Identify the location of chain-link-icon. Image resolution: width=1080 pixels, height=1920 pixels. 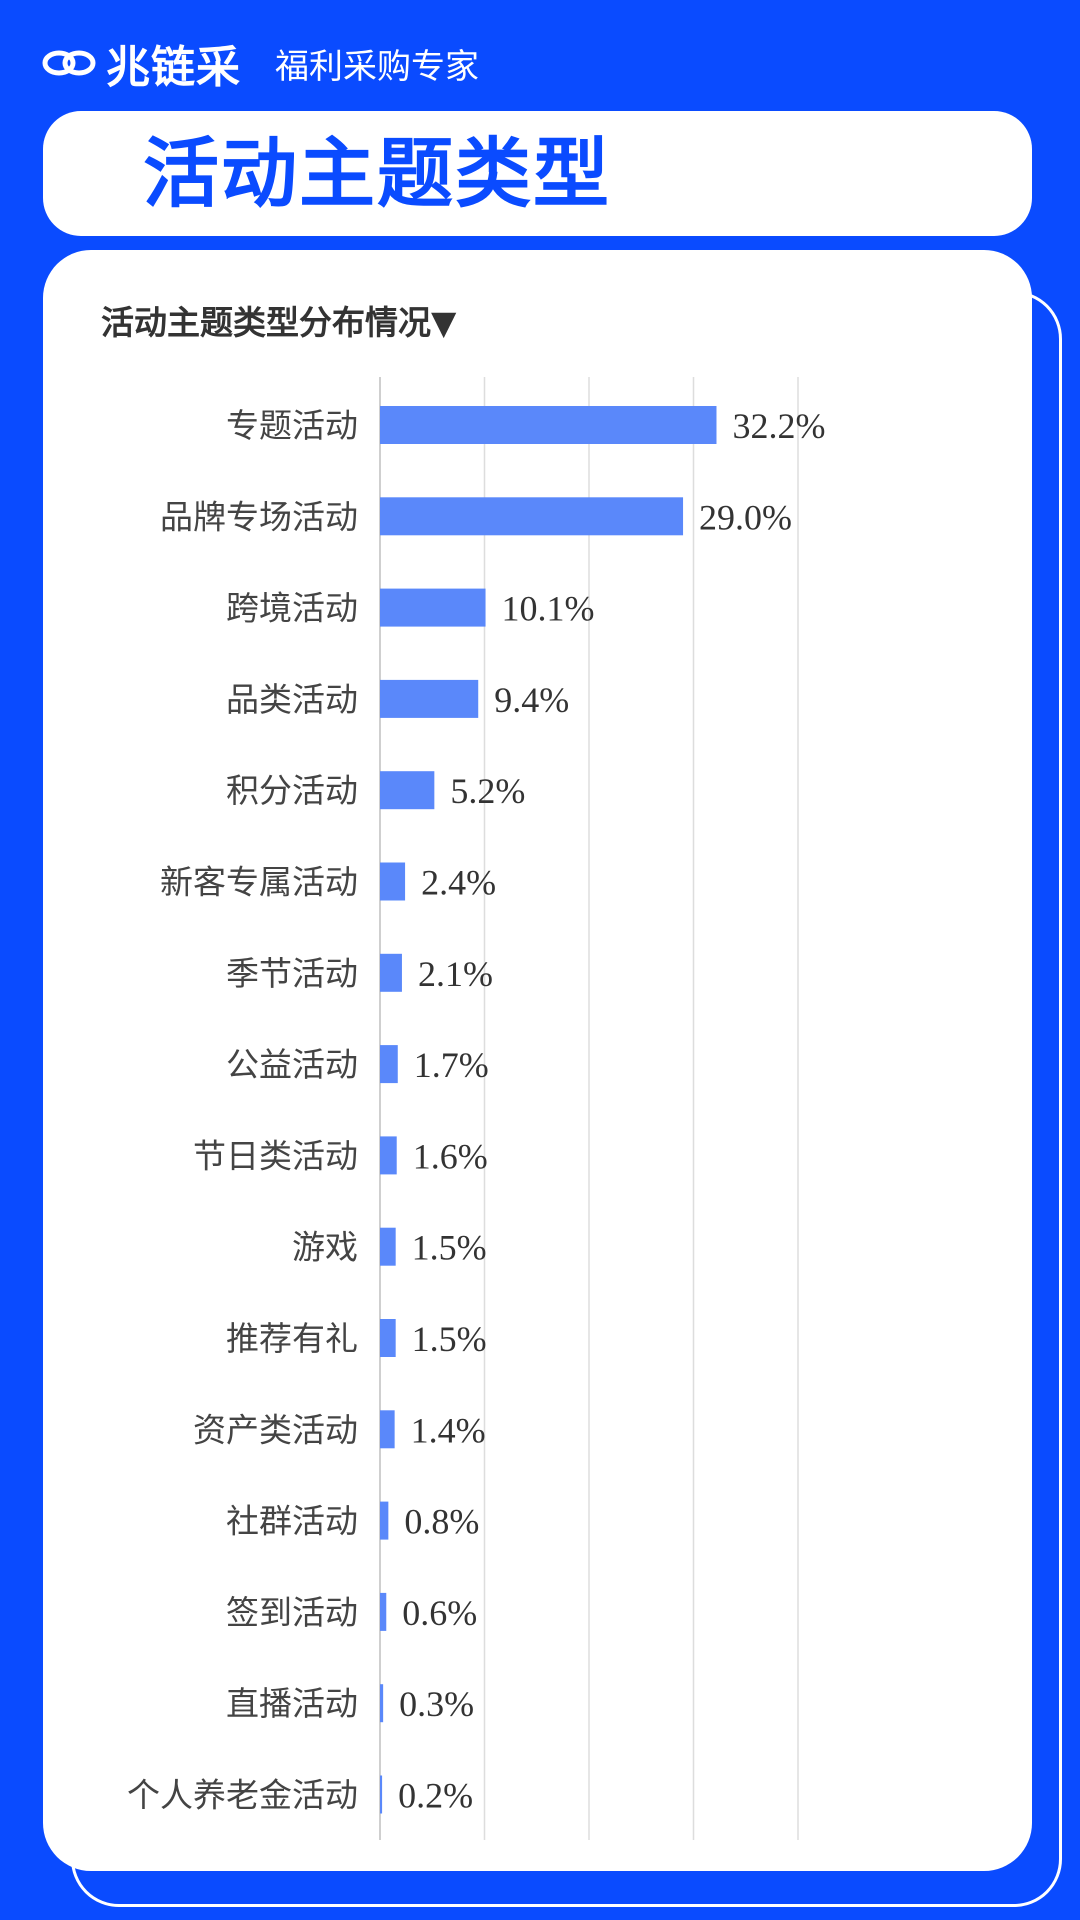
(69, 63).